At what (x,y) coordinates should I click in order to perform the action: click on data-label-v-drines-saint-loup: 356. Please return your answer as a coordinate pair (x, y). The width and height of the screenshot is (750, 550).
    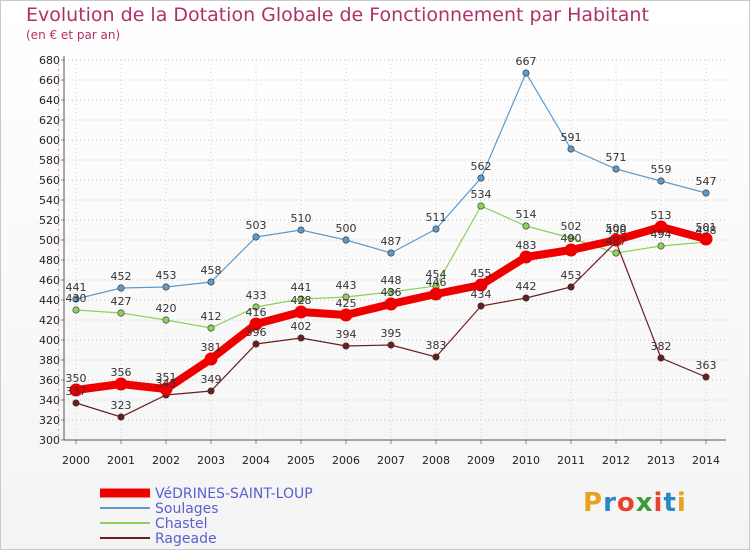
    Looking at the image, I should click on (121, 372).